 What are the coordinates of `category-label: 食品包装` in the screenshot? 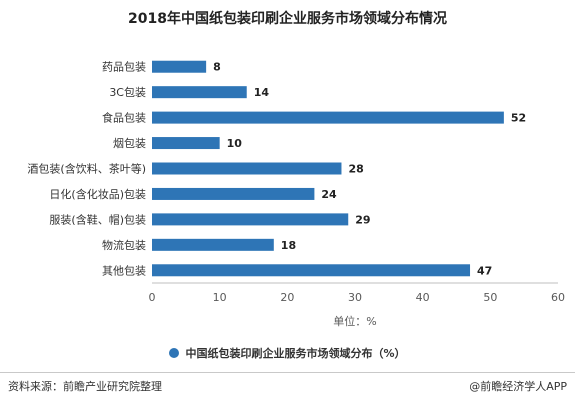 It's located at (124, 118).